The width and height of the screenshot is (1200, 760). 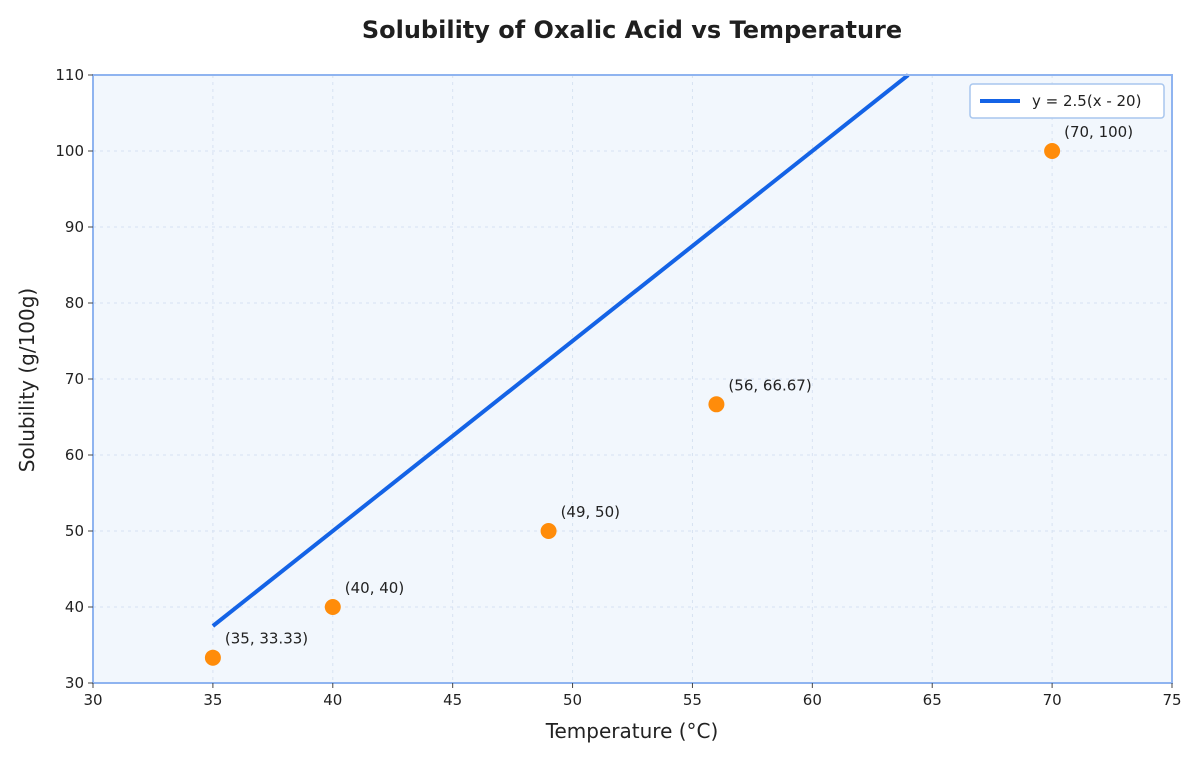 I want to click on legend-box, so click(x=1067, y=101).